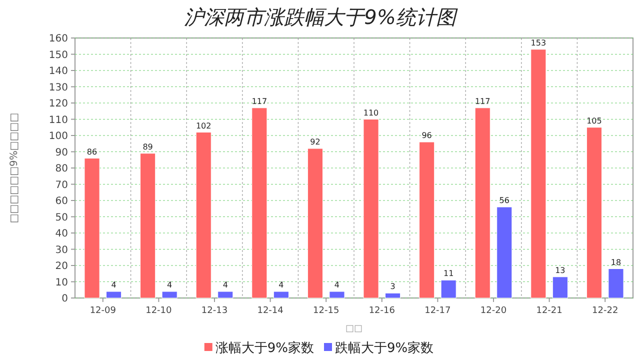 The height and width of the screenshot is (360, 640). Describe the element at coordinates (382, 311) in the screenshot. I see `x-tick-label: 12-16` at that location.